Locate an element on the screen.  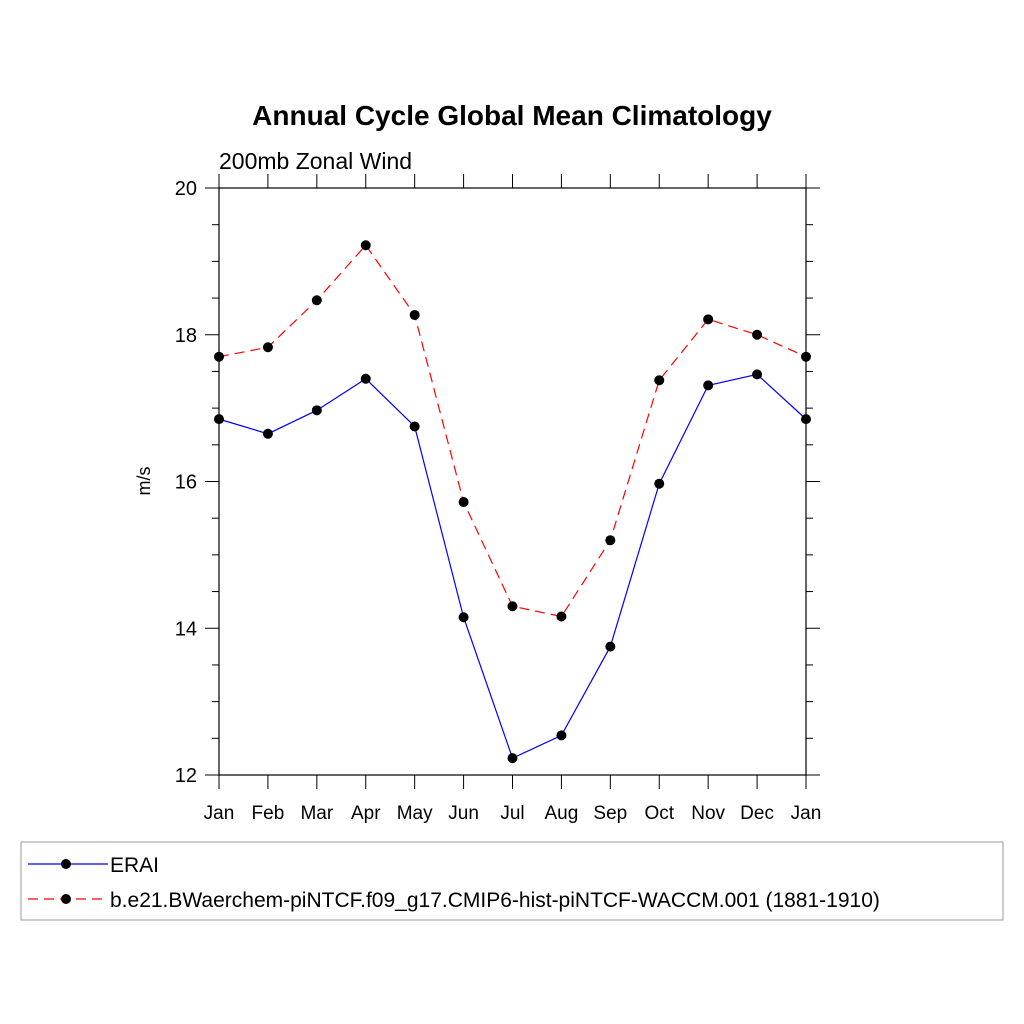
y-tick-label: 20 is located at coordinates (186, 189).